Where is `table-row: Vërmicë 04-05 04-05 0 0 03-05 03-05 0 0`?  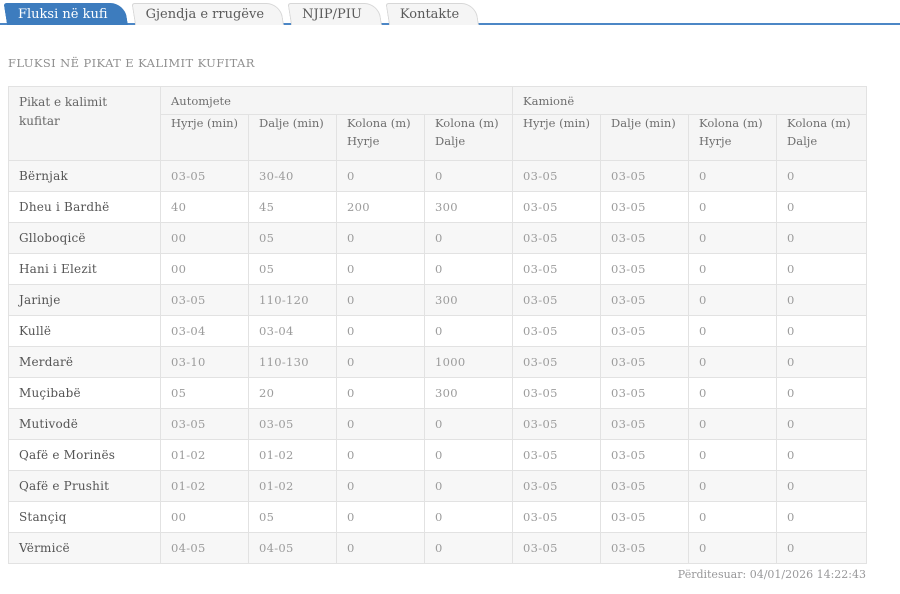
table-row: Vërmicë 04-05 04-05 0 0 03-05 03-05 0 0 is located at coordinates (438, 548).